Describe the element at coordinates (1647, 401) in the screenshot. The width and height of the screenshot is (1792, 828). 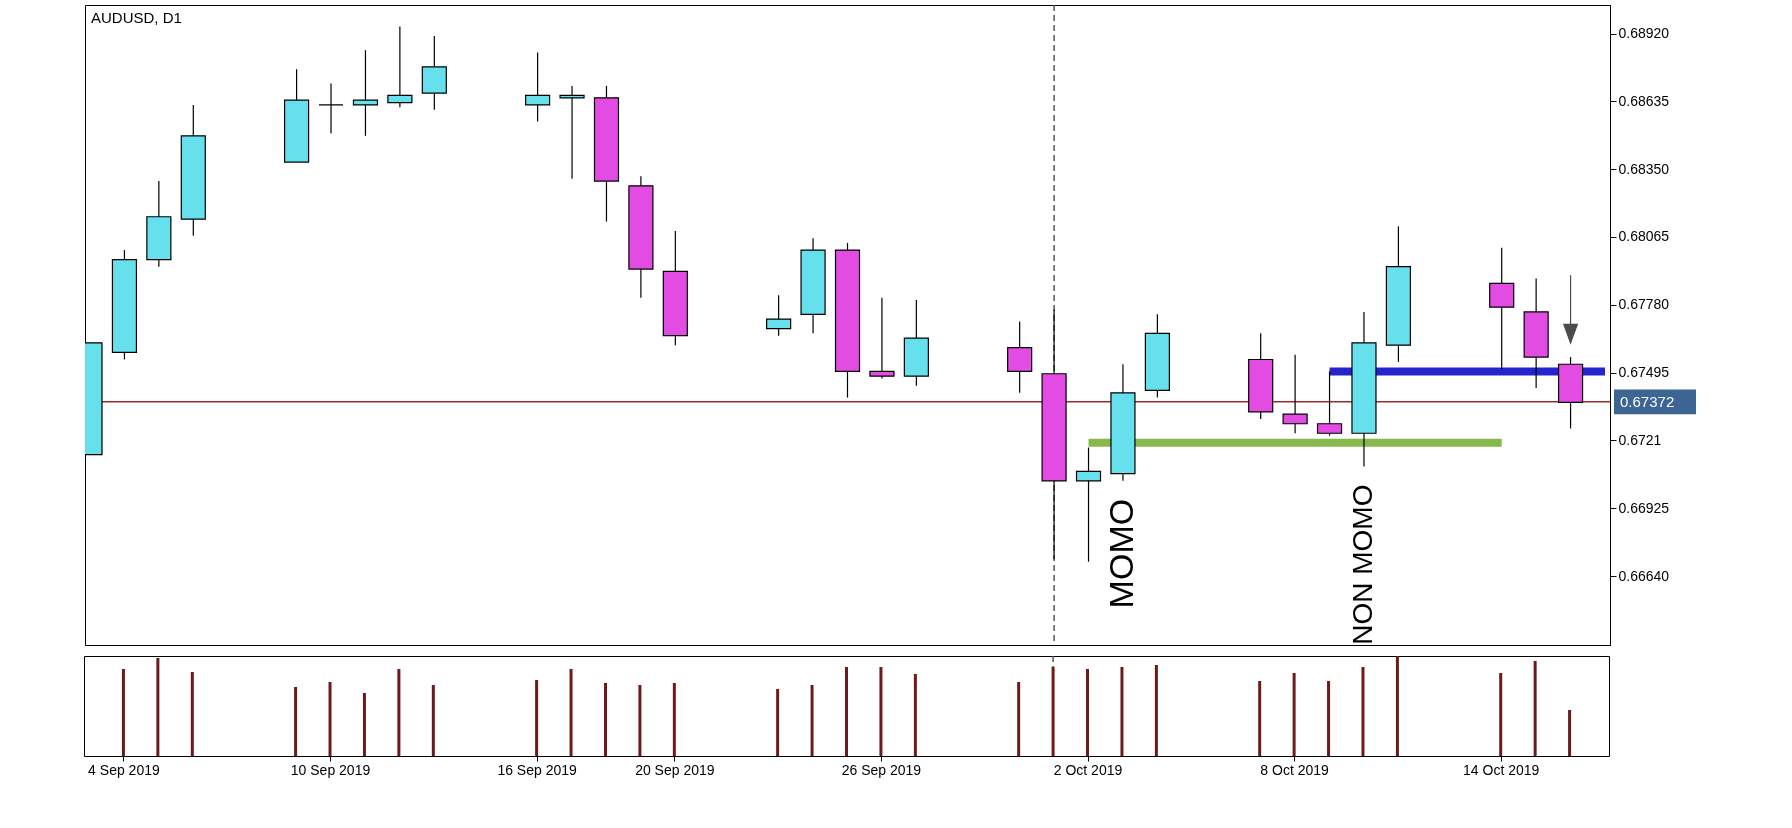
I see `ref-line-label: 0.67372` at that location.